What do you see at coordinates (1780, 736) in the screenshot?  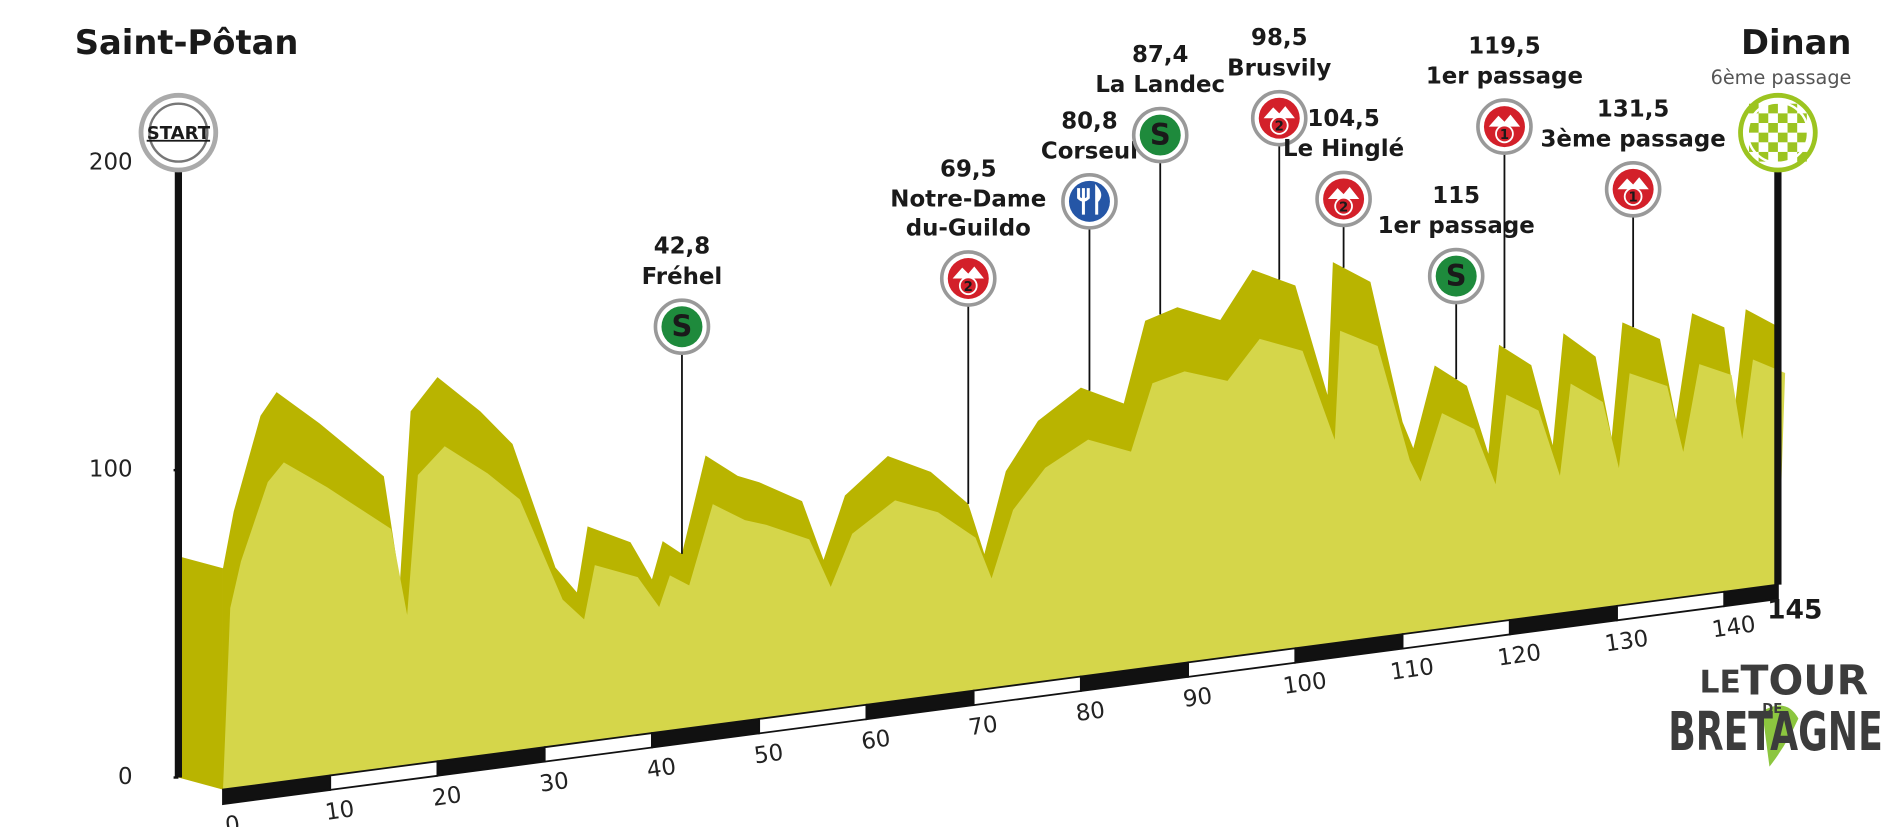 I see `logo-leaf` at bounding box center [1780, 736].